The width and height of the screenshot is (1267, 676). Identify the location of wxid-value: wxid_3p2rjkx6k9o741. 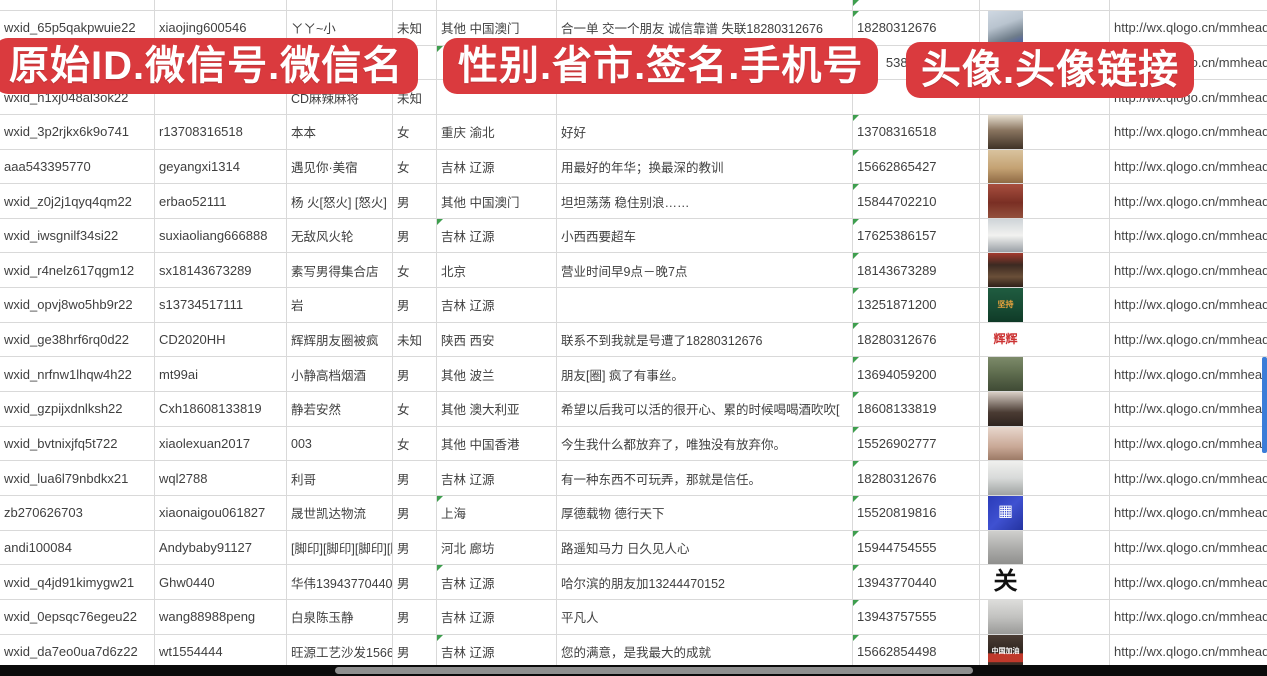
(67, 132).